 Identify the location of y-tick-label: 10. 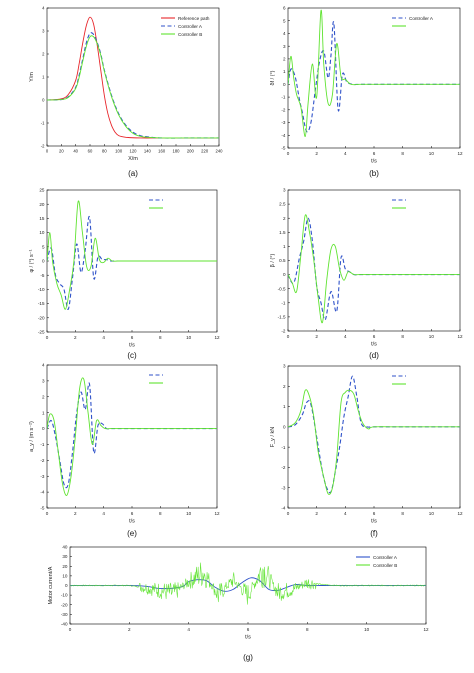
(65, 575).